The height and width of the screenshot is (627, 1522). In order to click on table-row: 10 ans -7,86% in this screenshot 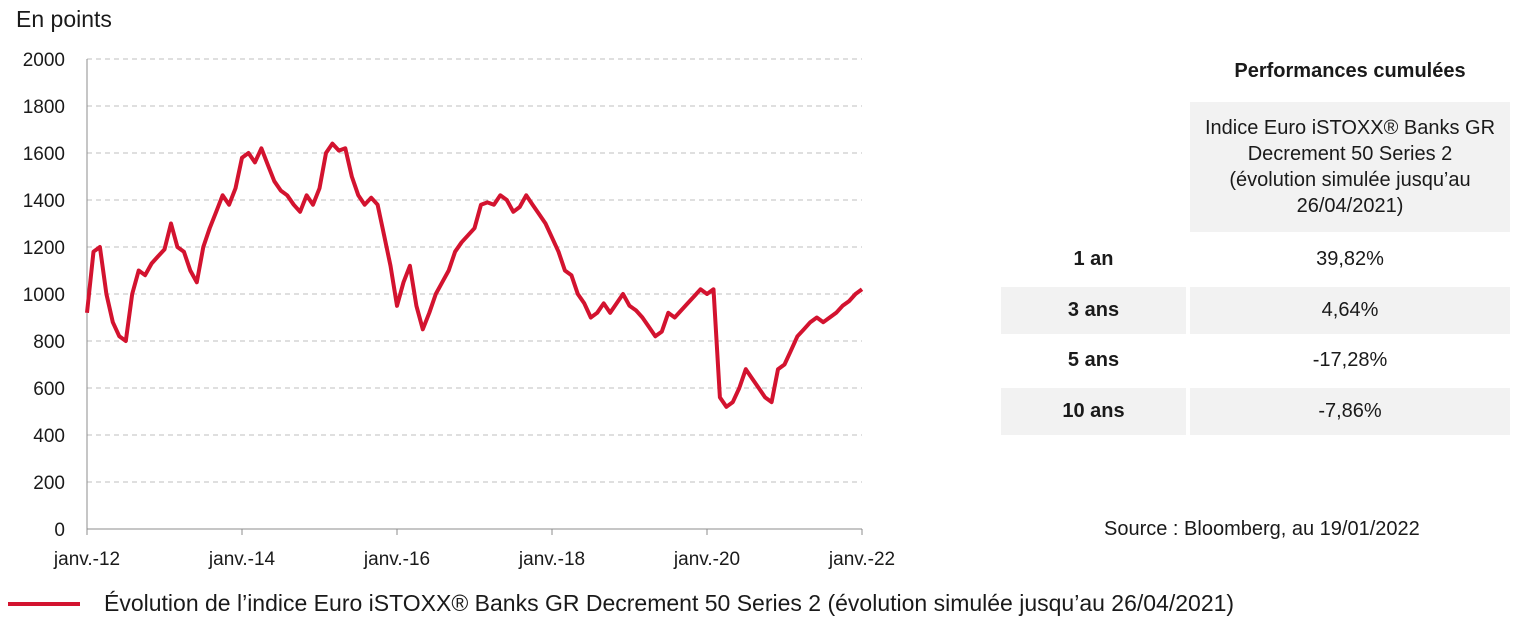, I will do `click(1255, 411)`.